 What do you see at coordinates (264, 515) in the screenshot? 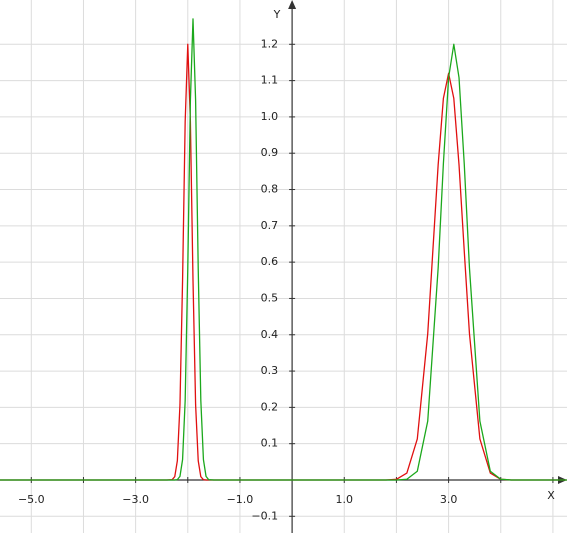
I see `y-tick-label: −0.1` at bounding box center [264, 515].